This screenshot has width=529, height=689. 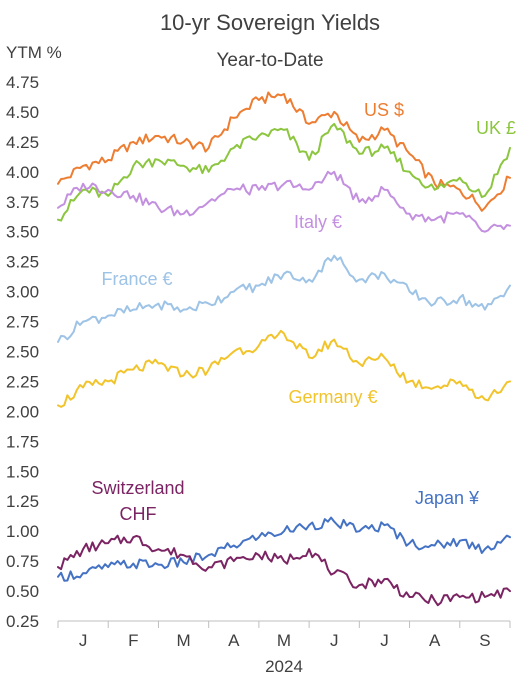 What do you see at coordinates (137, 488) in the screenshot?
I see `series-label: Switzerland` at bounding box center [137, 488].